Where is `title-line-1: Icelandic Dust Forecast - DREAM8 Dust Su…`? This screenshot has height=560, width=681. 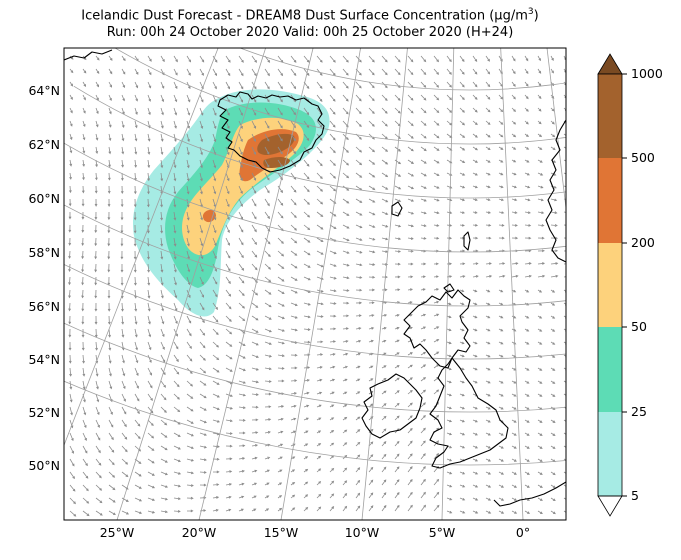
title-line-1: Icelandic Dust Forecast - DREAM8 Dust Su… is located at coordinates (310, 14).